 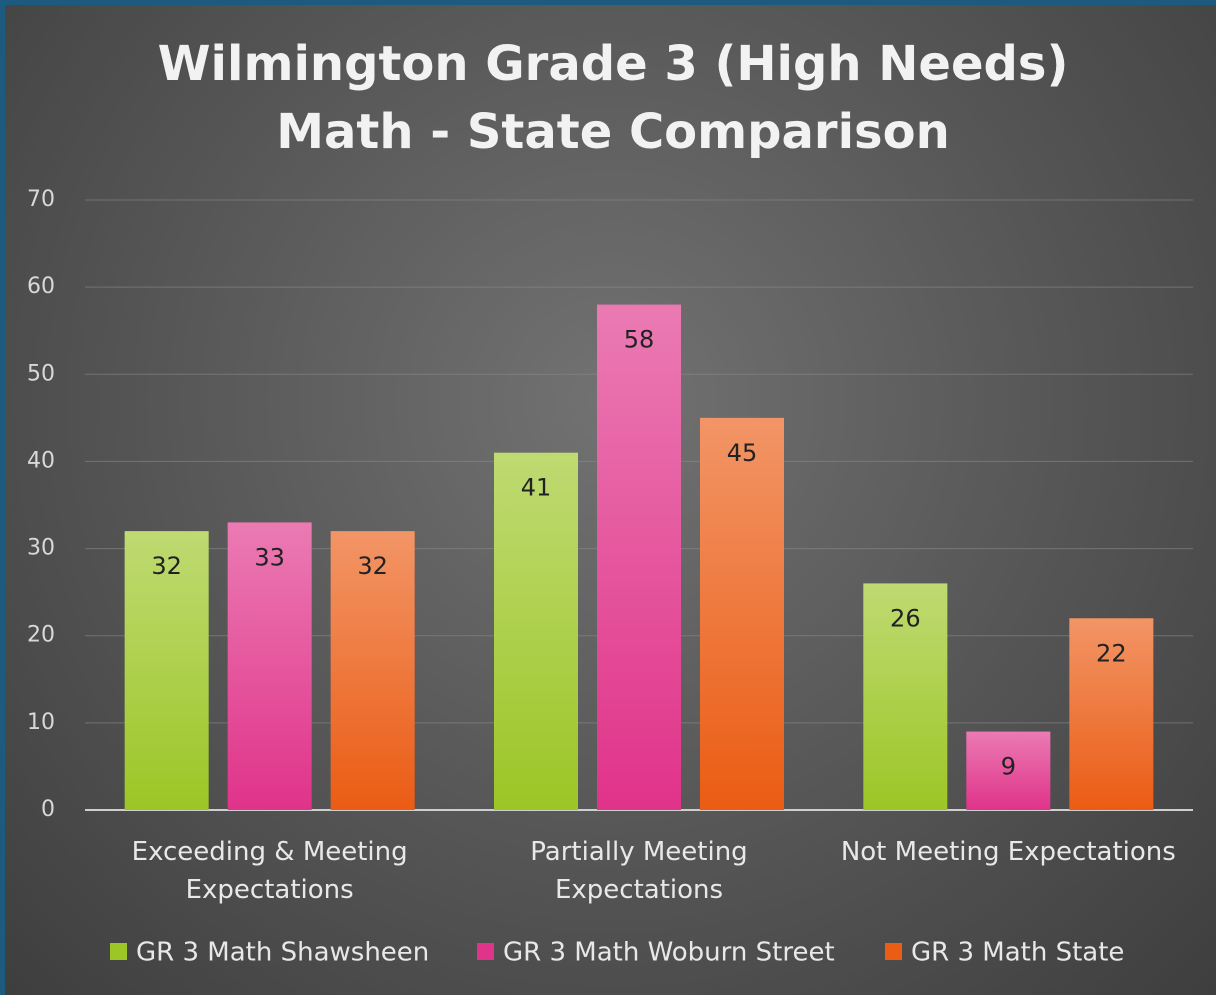 I want to click on y-tick-label: 50, so click(x=41, y=373).